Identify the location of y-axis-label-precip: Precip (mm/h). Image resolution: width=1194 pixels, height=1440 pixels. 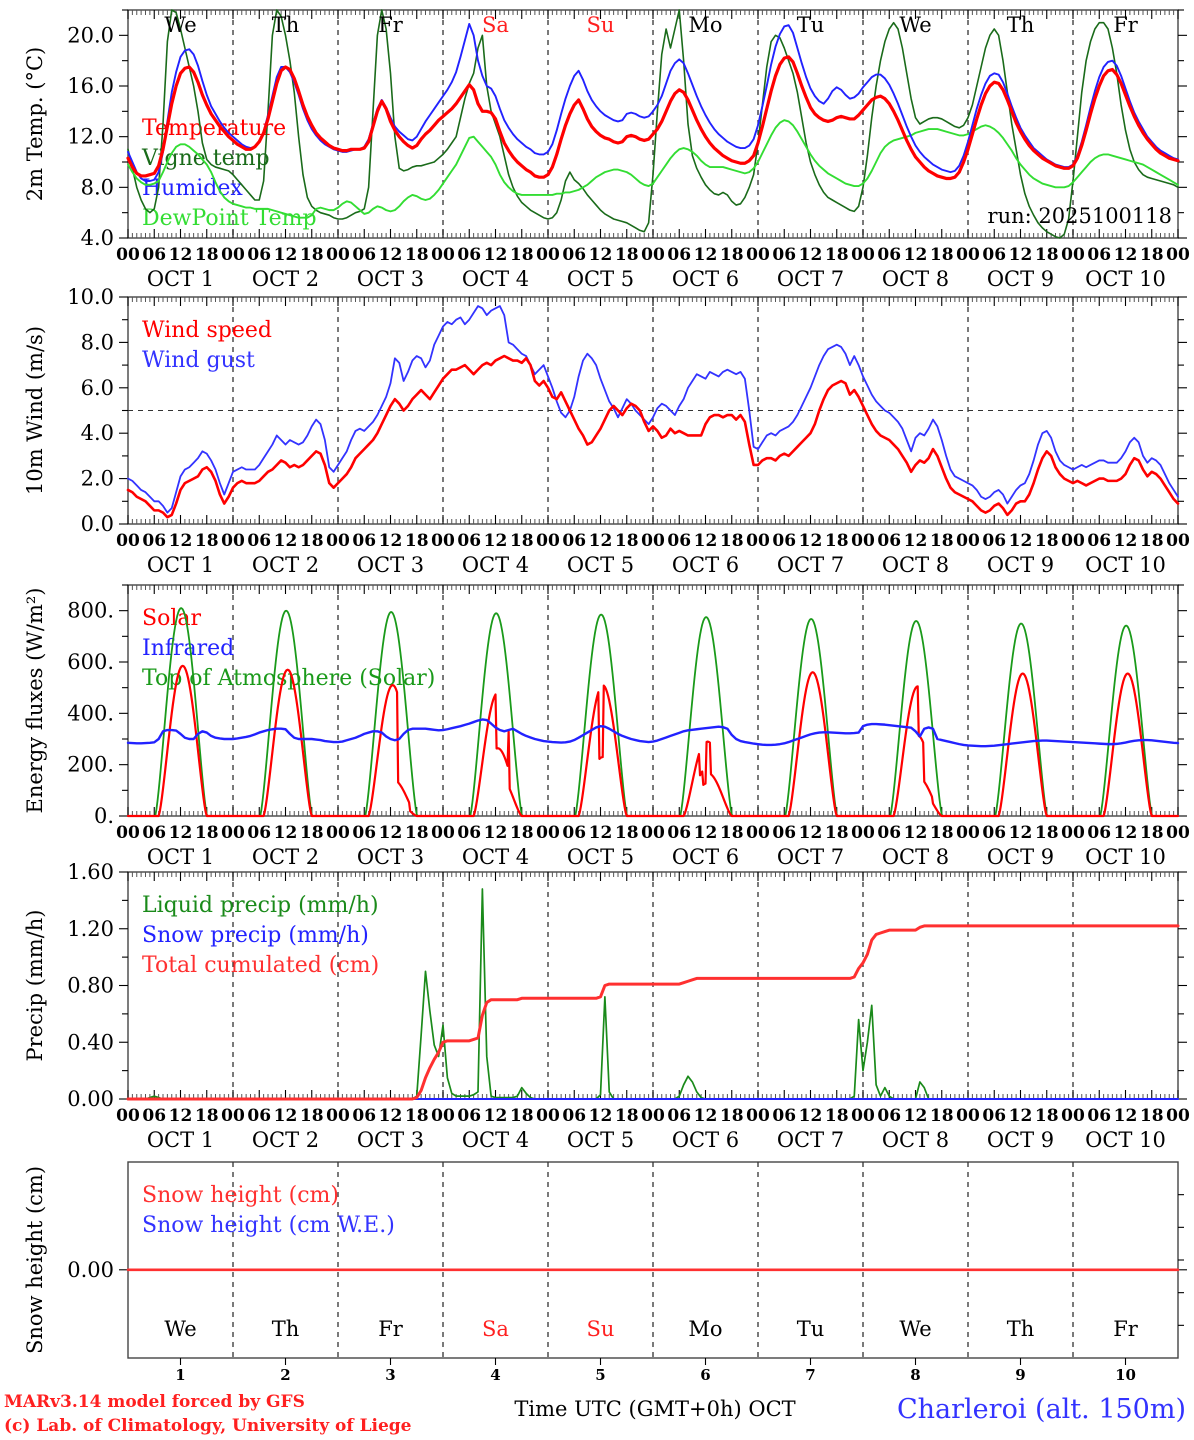
(35, 985).